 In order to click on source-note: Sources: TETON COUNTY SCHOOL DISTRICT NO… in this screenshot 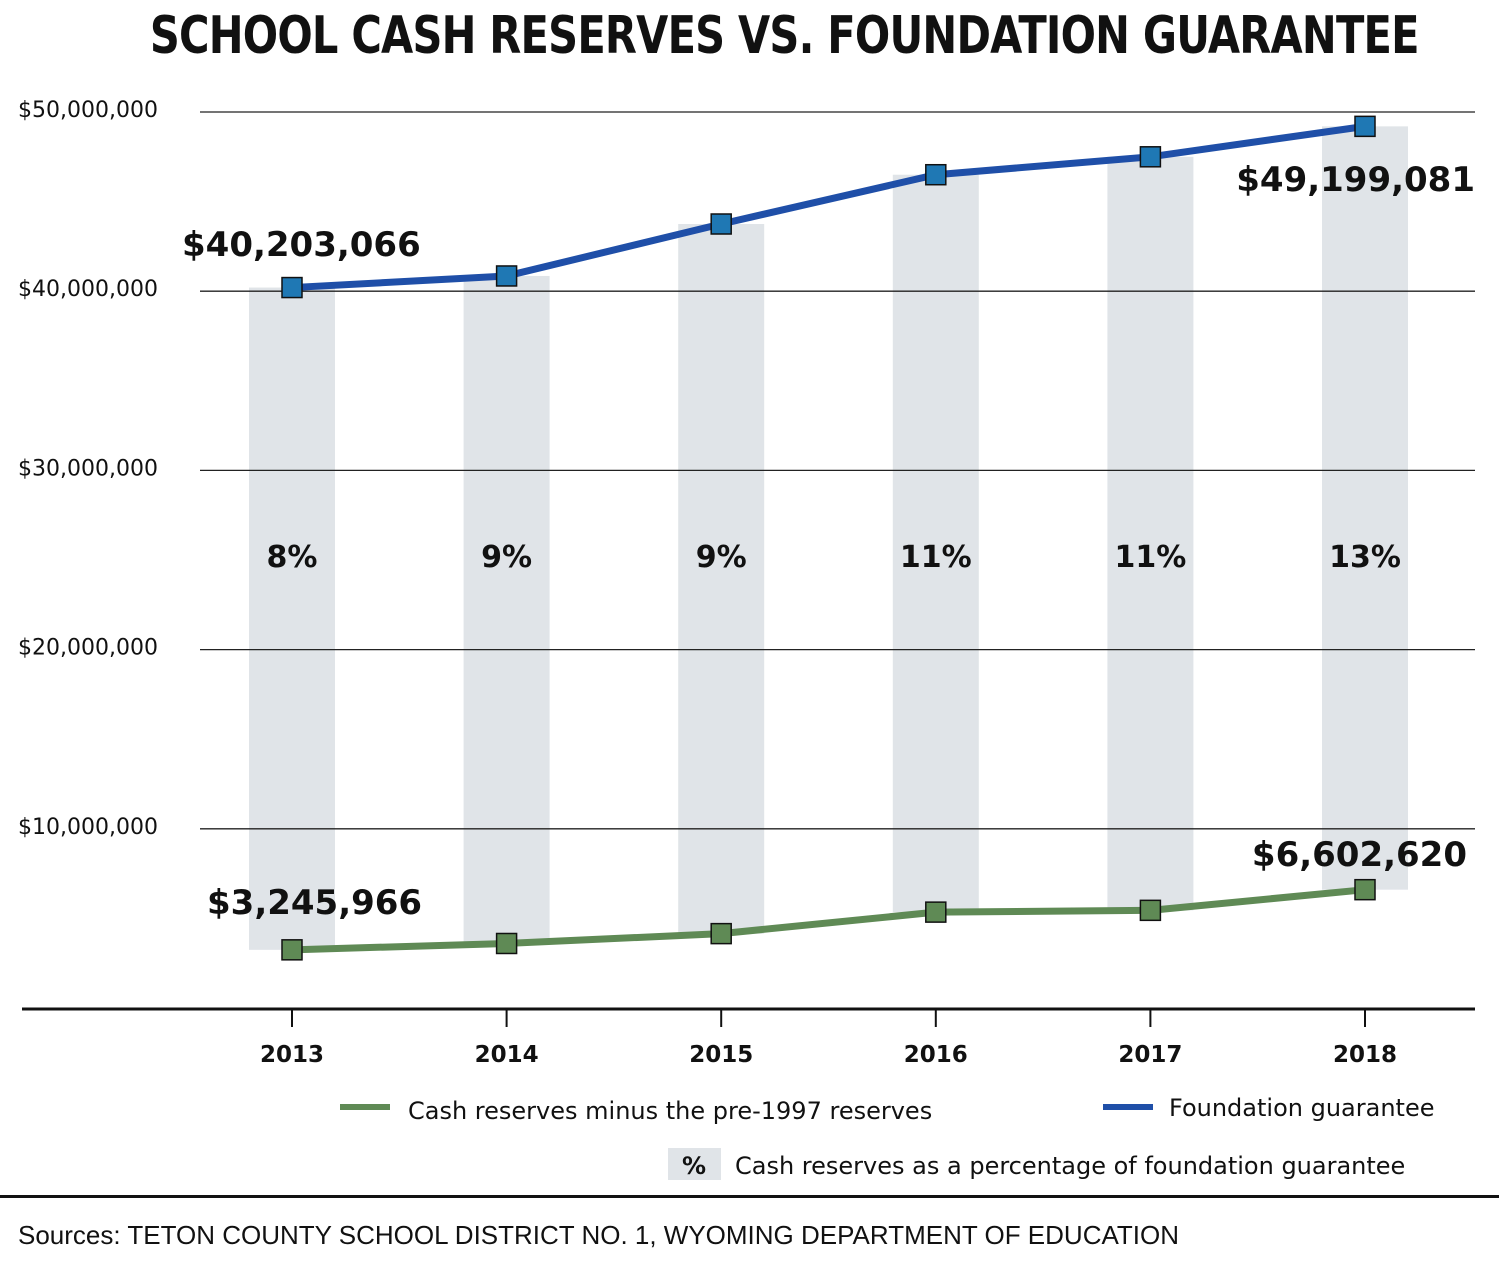, I will do `click(598, 1235)`.